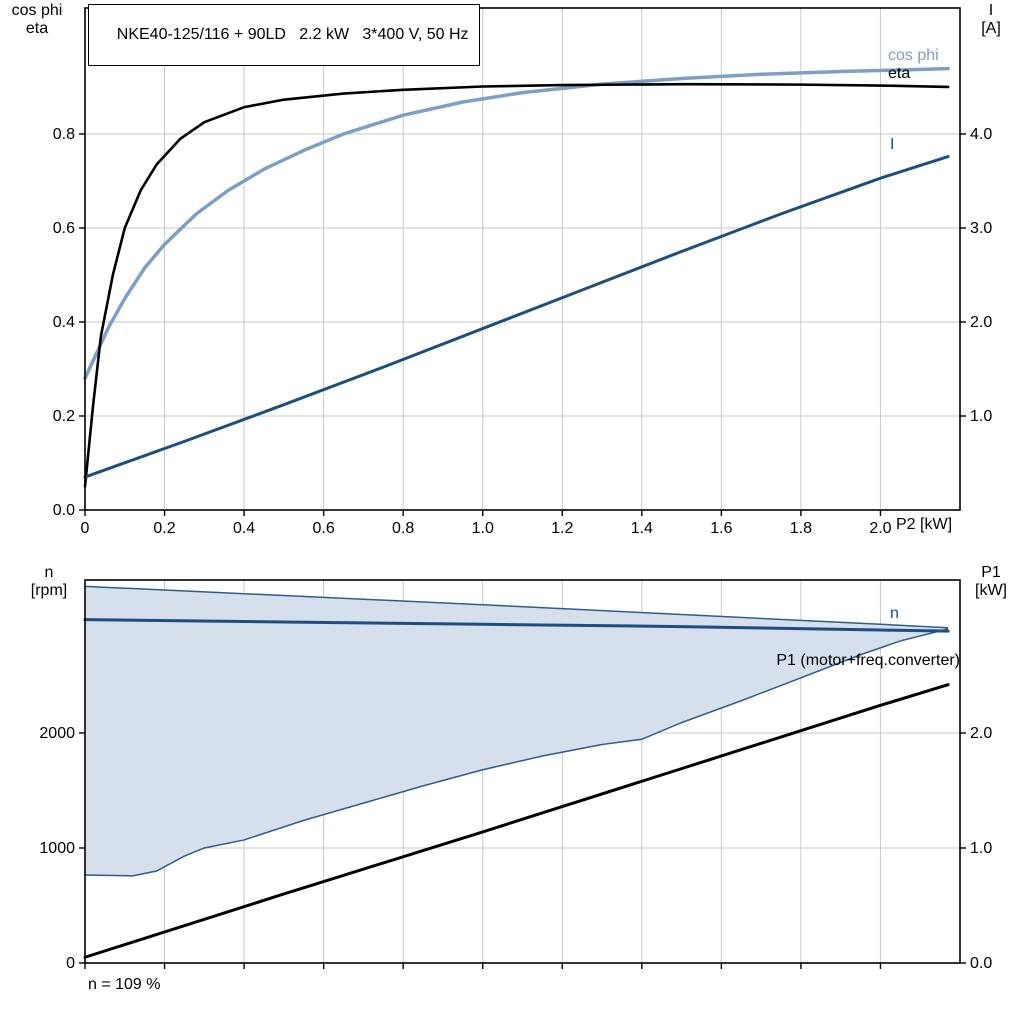  Describe the element at coordinates (924, 524) in the screenshot. I see `x-axis-label-p2: P2 [kW]` at that location.